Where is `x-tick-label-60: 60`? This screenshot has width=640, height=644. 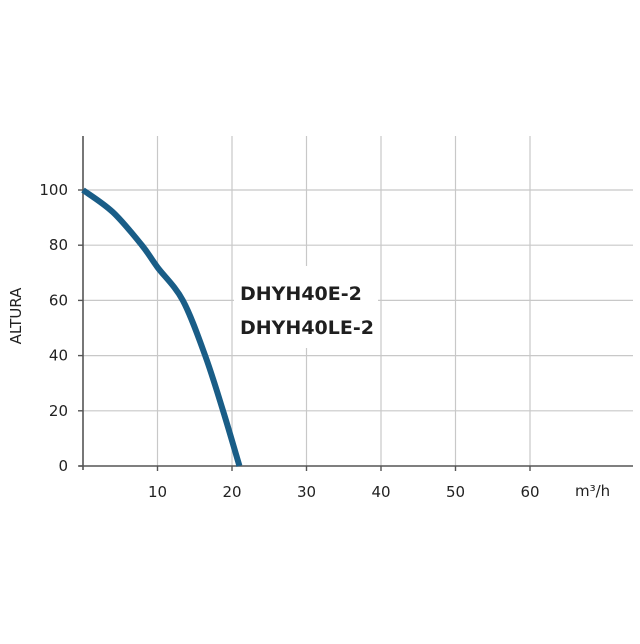 x-tick-label-60: 60 is located at coordinates (529, 492).